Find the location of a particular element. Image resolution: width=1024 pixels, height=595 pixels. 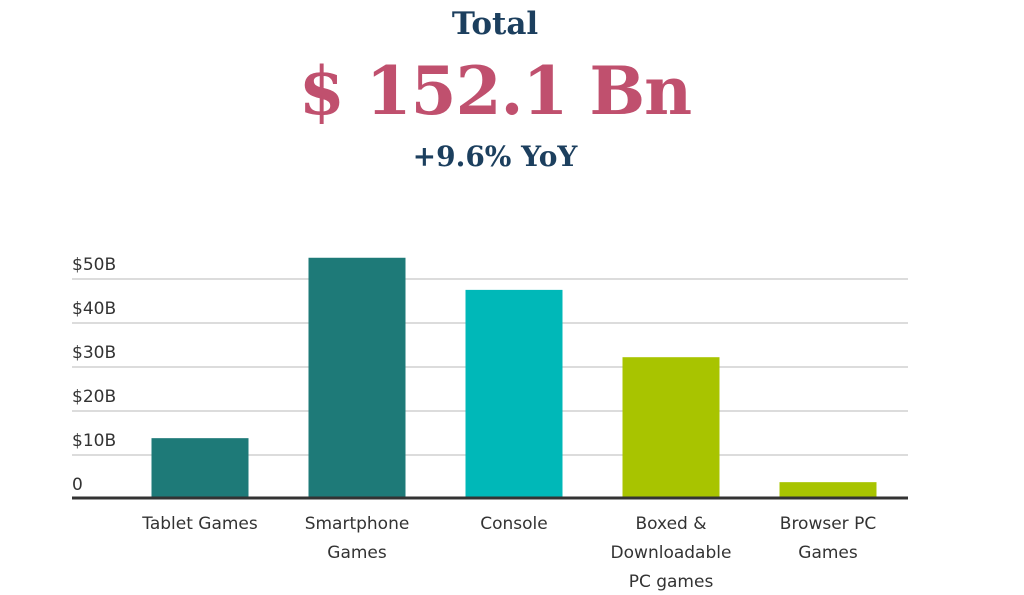

x-tick-label: Boxed & is located at coordinates (671, 524).